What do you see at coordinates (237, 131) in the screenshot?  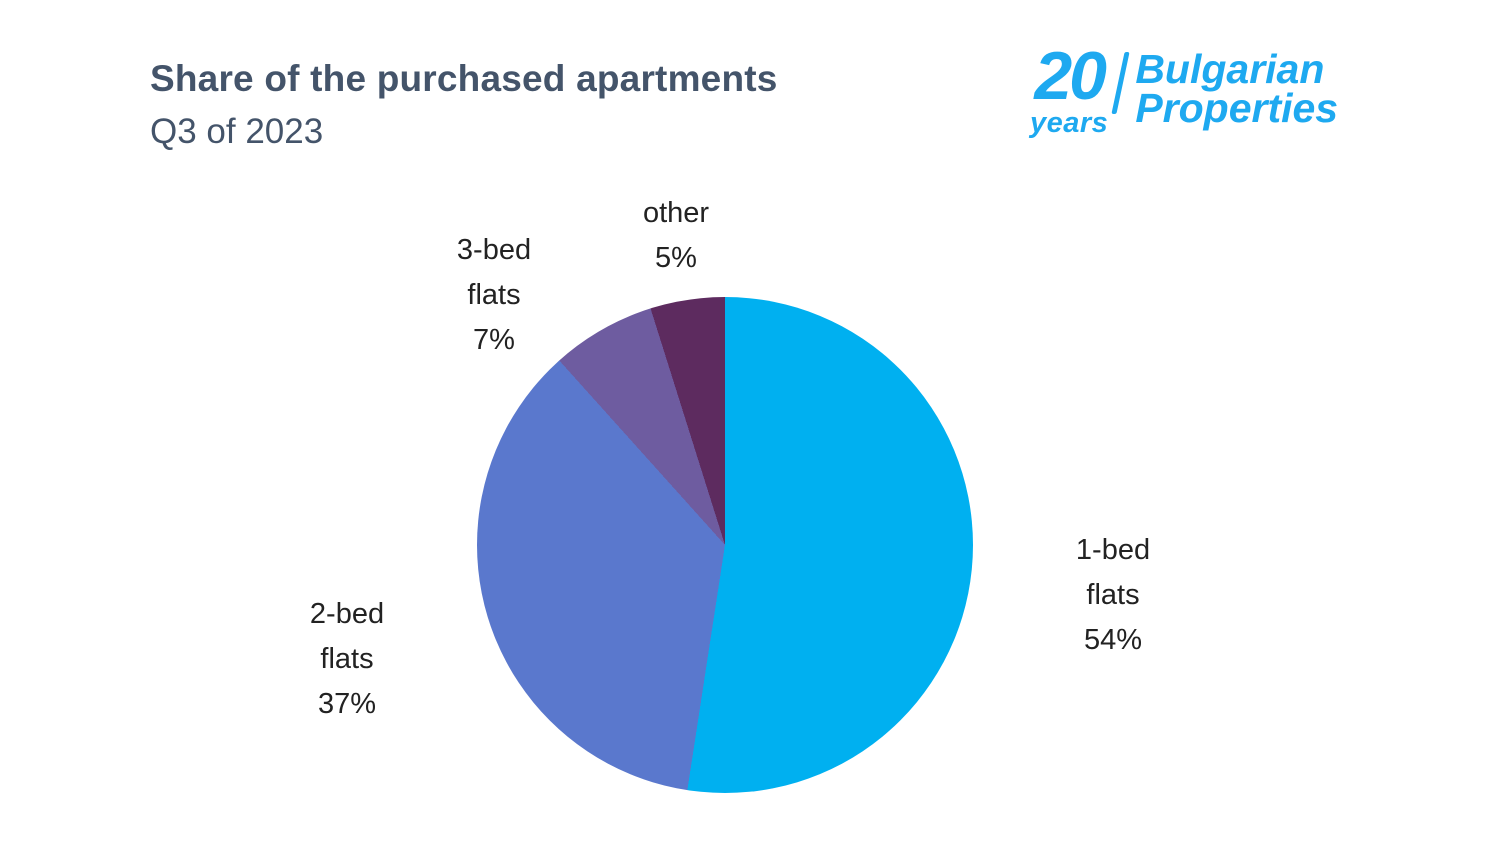 I see `page-subtitle: Q3 of 2023` at bounding box center [237, 131].